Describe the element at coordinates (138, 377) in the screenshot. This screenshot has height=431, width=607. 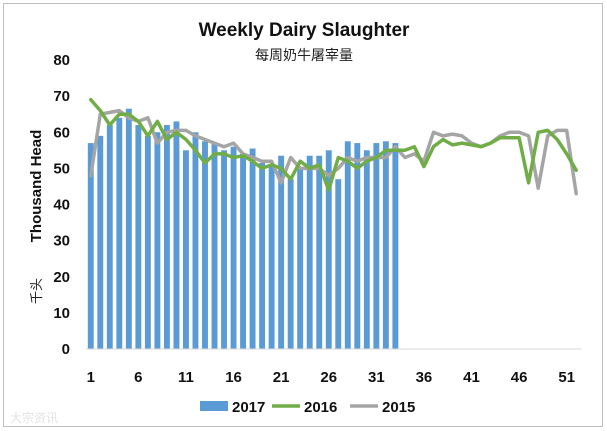
I see `x-tick-label: 6` at that location.